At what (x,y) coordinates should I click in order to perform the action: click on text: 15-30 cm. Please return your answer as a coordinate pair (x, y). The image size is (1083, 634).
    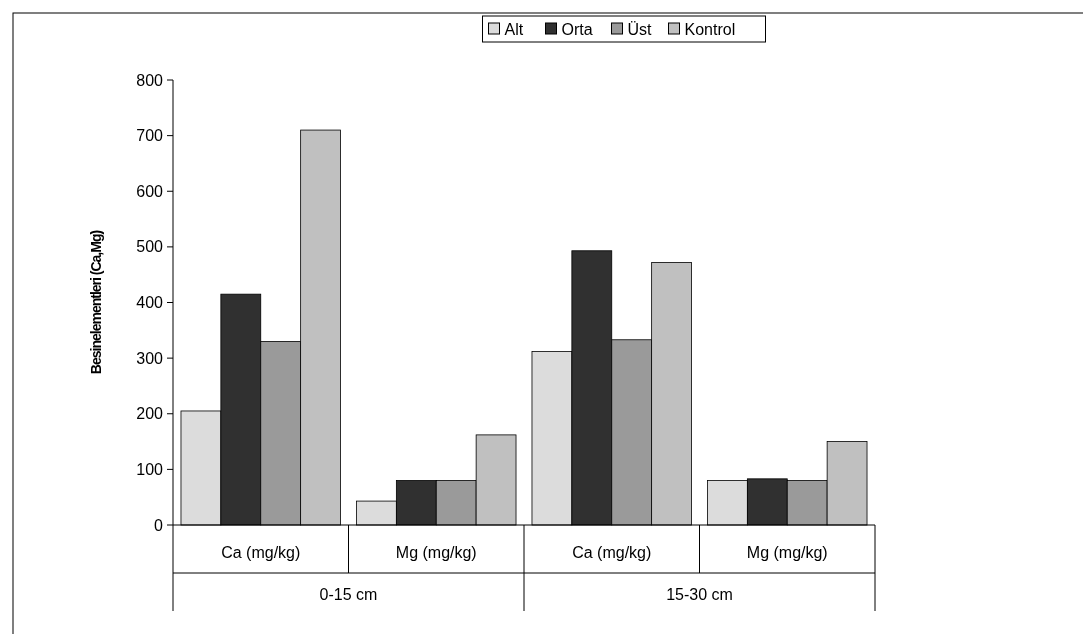
    Looking at the image, I should click on (699, 594).